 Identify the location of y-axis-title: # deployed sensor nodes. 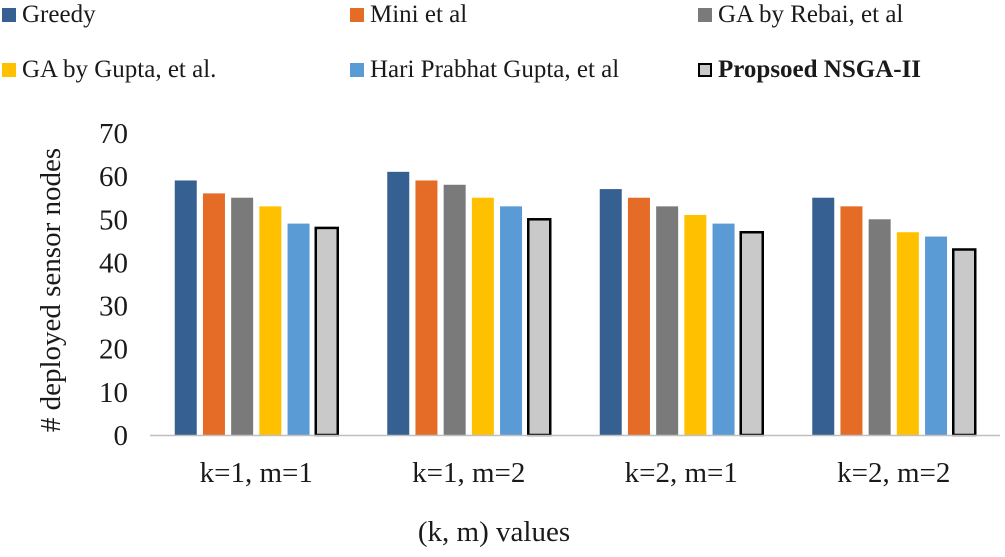
(51, 290).